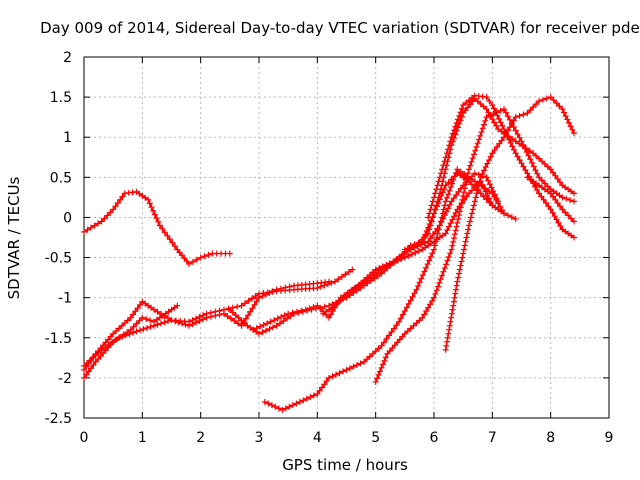 Image resolution: width=640 pixels, height=480 pixels. What do you see at coordinates (550, 438) in the screenshot?
I see `x-tick-label: 8` at bounding box center [550, 438].